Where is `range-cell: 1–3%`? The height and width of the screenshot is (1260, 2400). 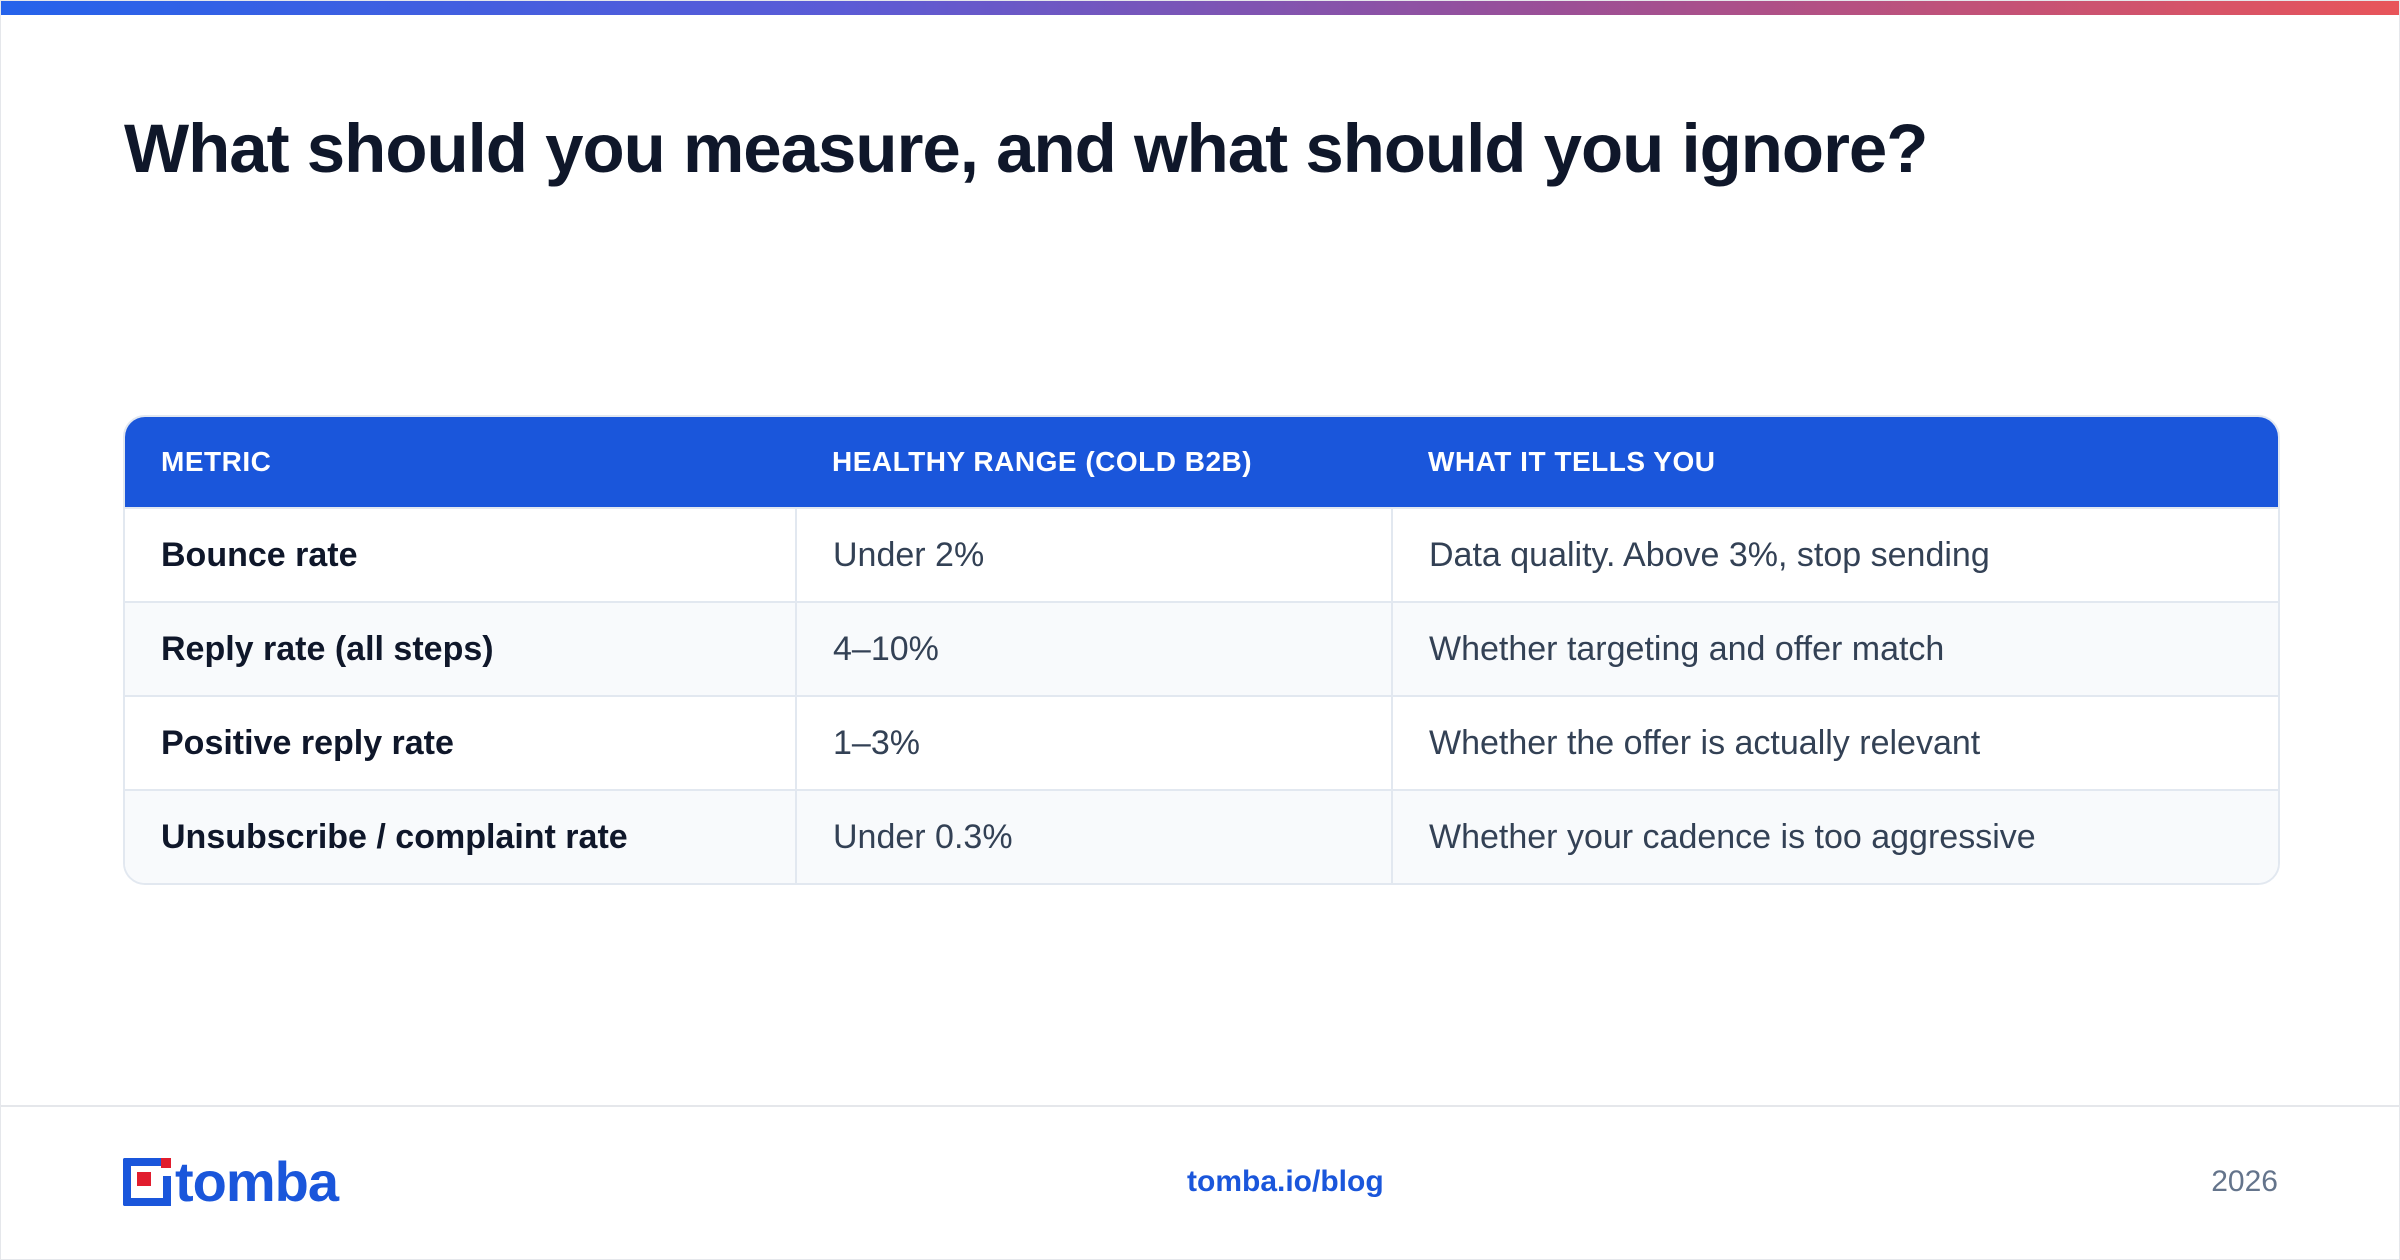 range-cell: 1–3% is located at coordinates (1093, 742).